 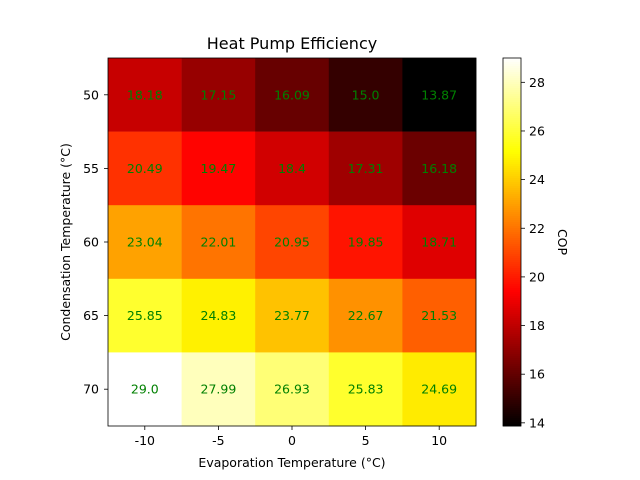 What do you see at coordinates (439, 440) in the screenshot?
I see `x-tick-label: 10` at bounding box center [439, 440].